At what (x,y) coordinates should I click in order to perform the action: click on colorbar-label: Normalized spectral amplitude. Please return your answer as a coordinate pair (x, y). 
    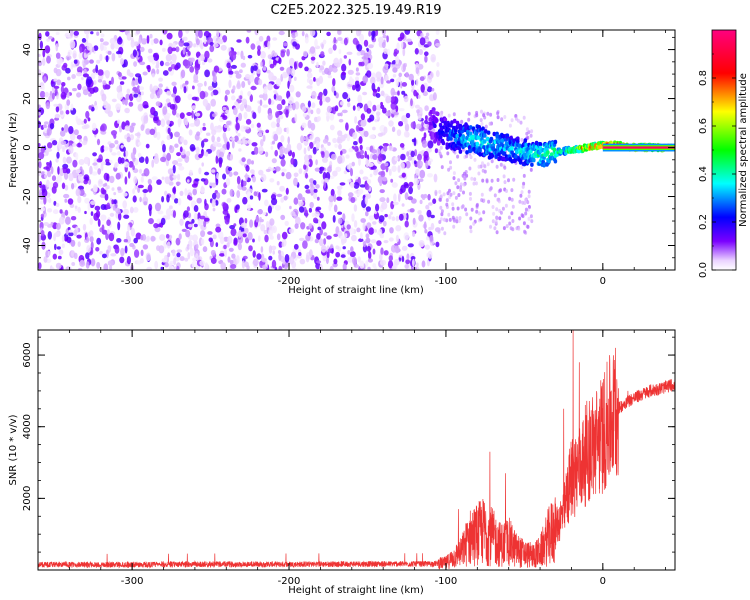
    Looking at the image, I should click on (743, 150).